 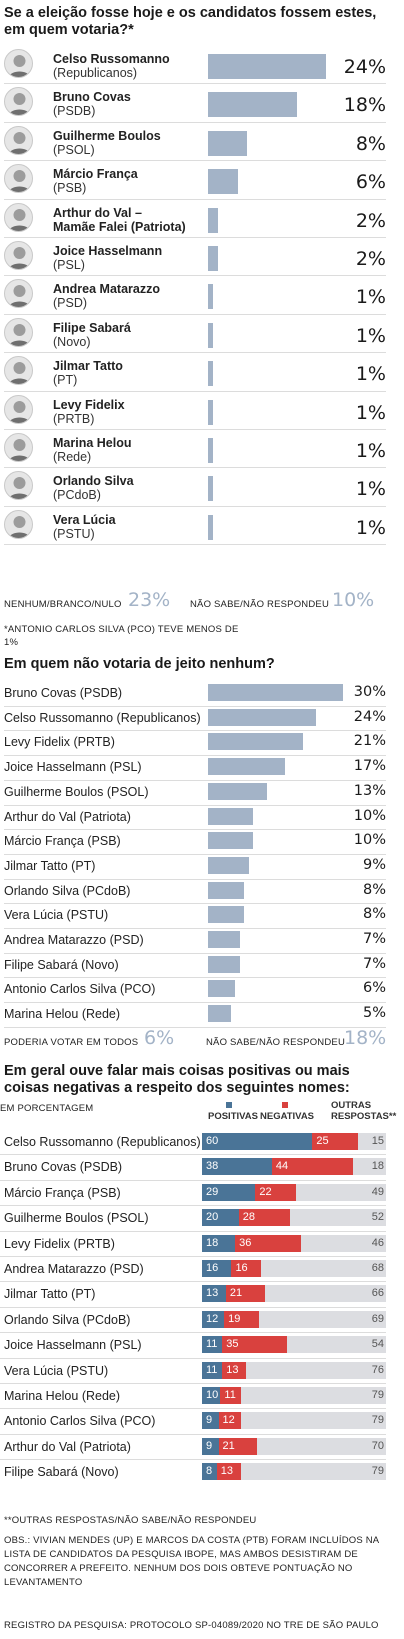 I want to click on positive-segment: 16, so click(x=217, y=1268).